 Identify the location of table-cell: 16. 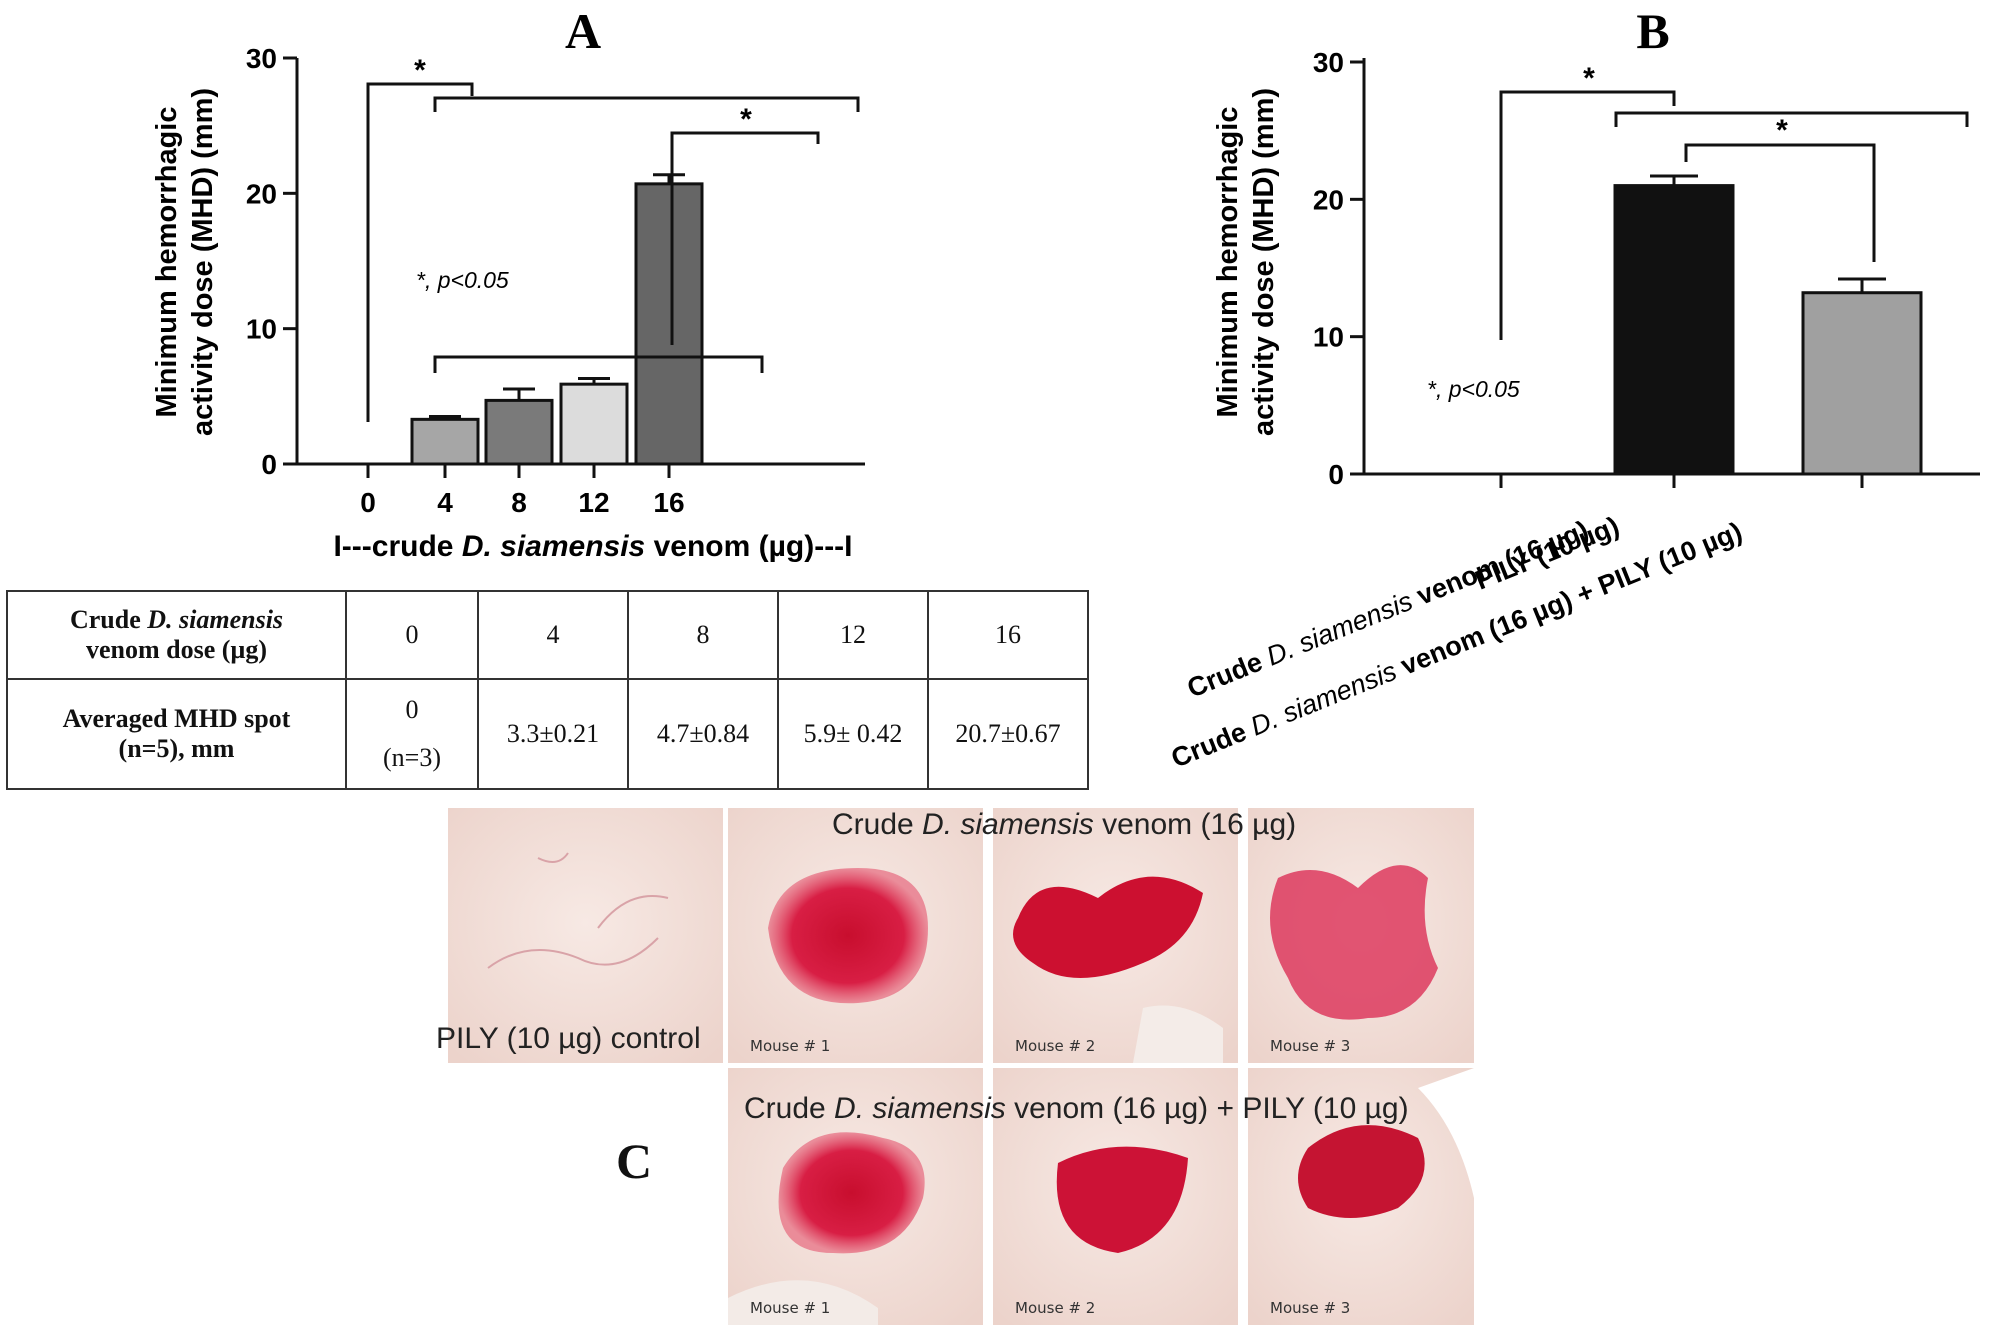
(1008, 635).